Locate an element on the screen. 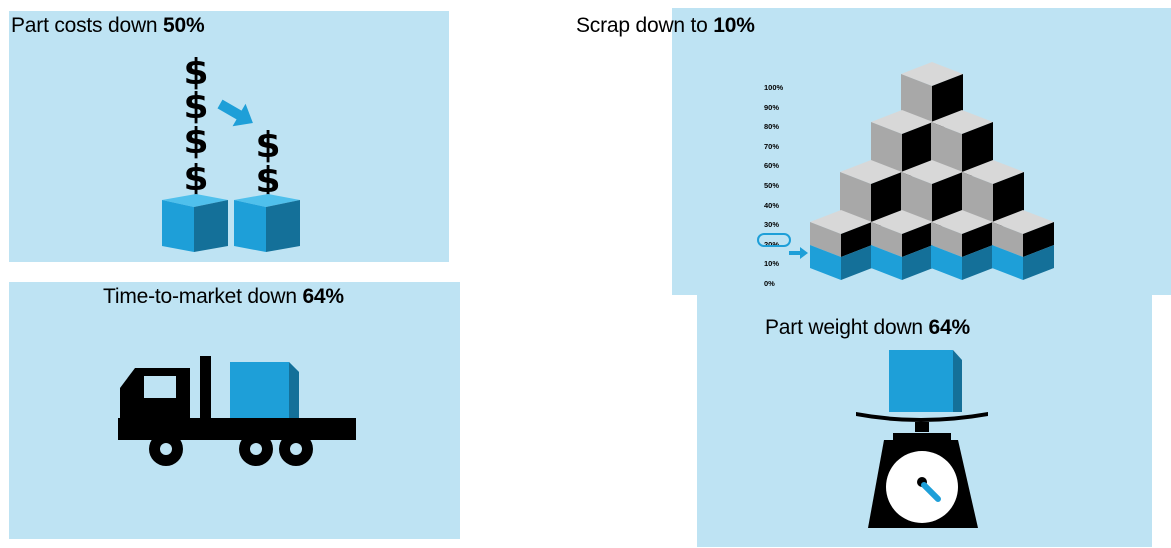 This screenshot has width=1171, height=548. tick-label-highlighted: 20% is located at coordinates (772, 244).